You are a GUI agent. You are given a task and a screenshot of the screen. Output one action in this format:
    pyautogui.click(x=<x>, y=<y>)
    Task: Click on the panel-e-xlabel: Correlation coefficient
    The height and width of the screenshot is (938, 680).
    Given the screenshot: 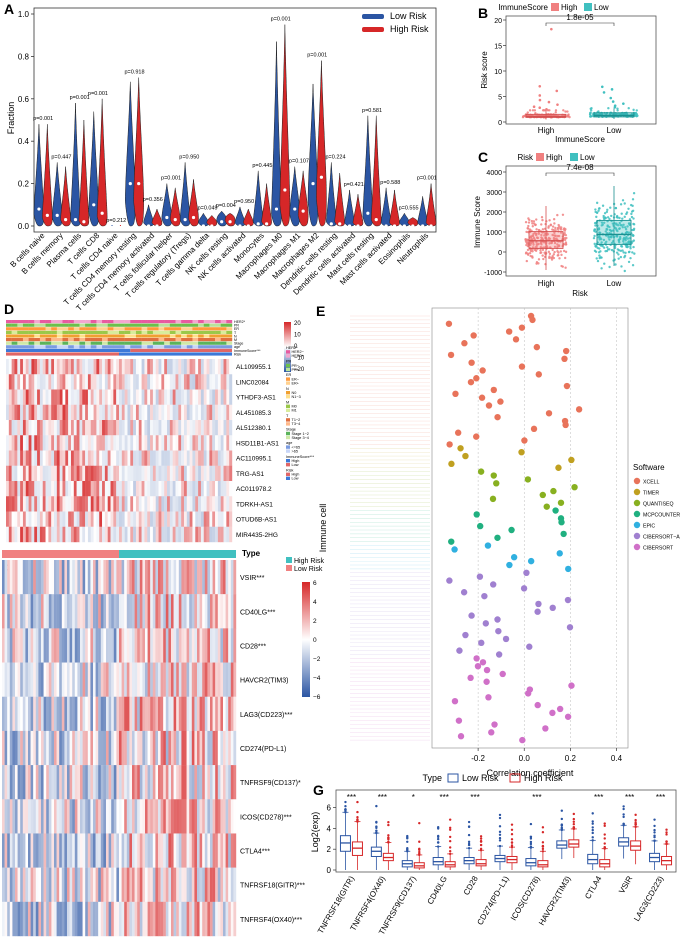 What is the action you would take?
    pyautogui.click(x=530, y=773)
    